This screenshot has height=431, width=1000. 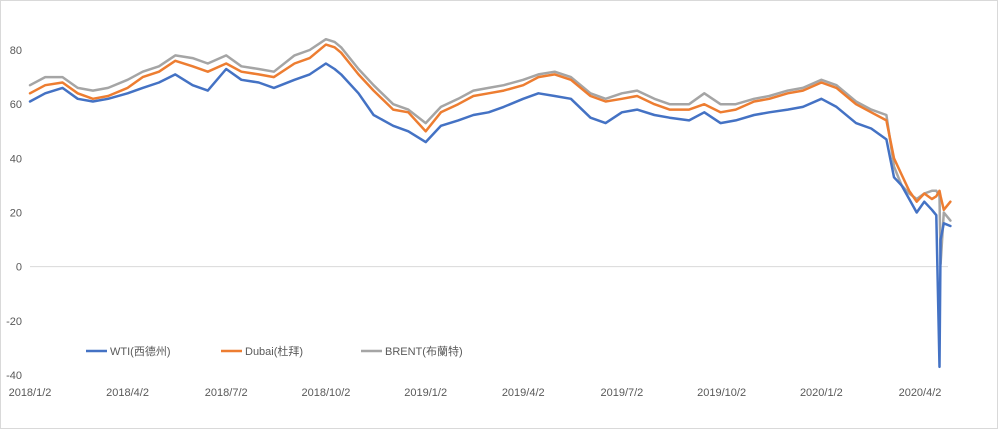 What do you see at coordinates (424, 351) in the screenshot?
I see `legend-label: BRENT(布蘭特)` at bounding box center [424, 351].